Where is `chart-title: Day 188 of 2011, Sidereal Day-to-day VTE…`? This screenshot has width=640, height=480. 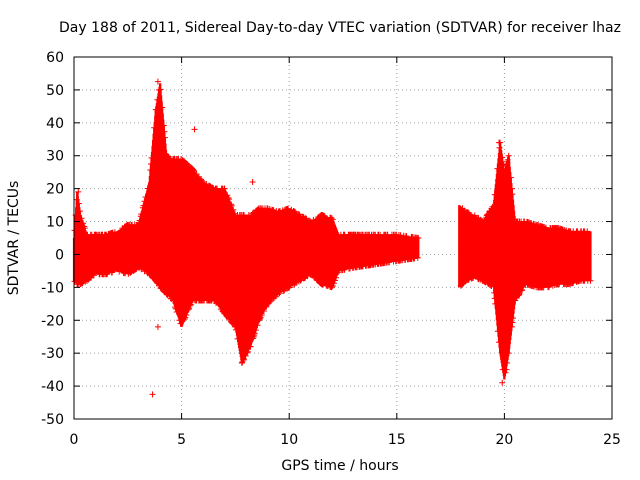
chart-title: Day 188 of 2011, Sidereal Day-to-day VTE… is located at coordinates (340, 28).